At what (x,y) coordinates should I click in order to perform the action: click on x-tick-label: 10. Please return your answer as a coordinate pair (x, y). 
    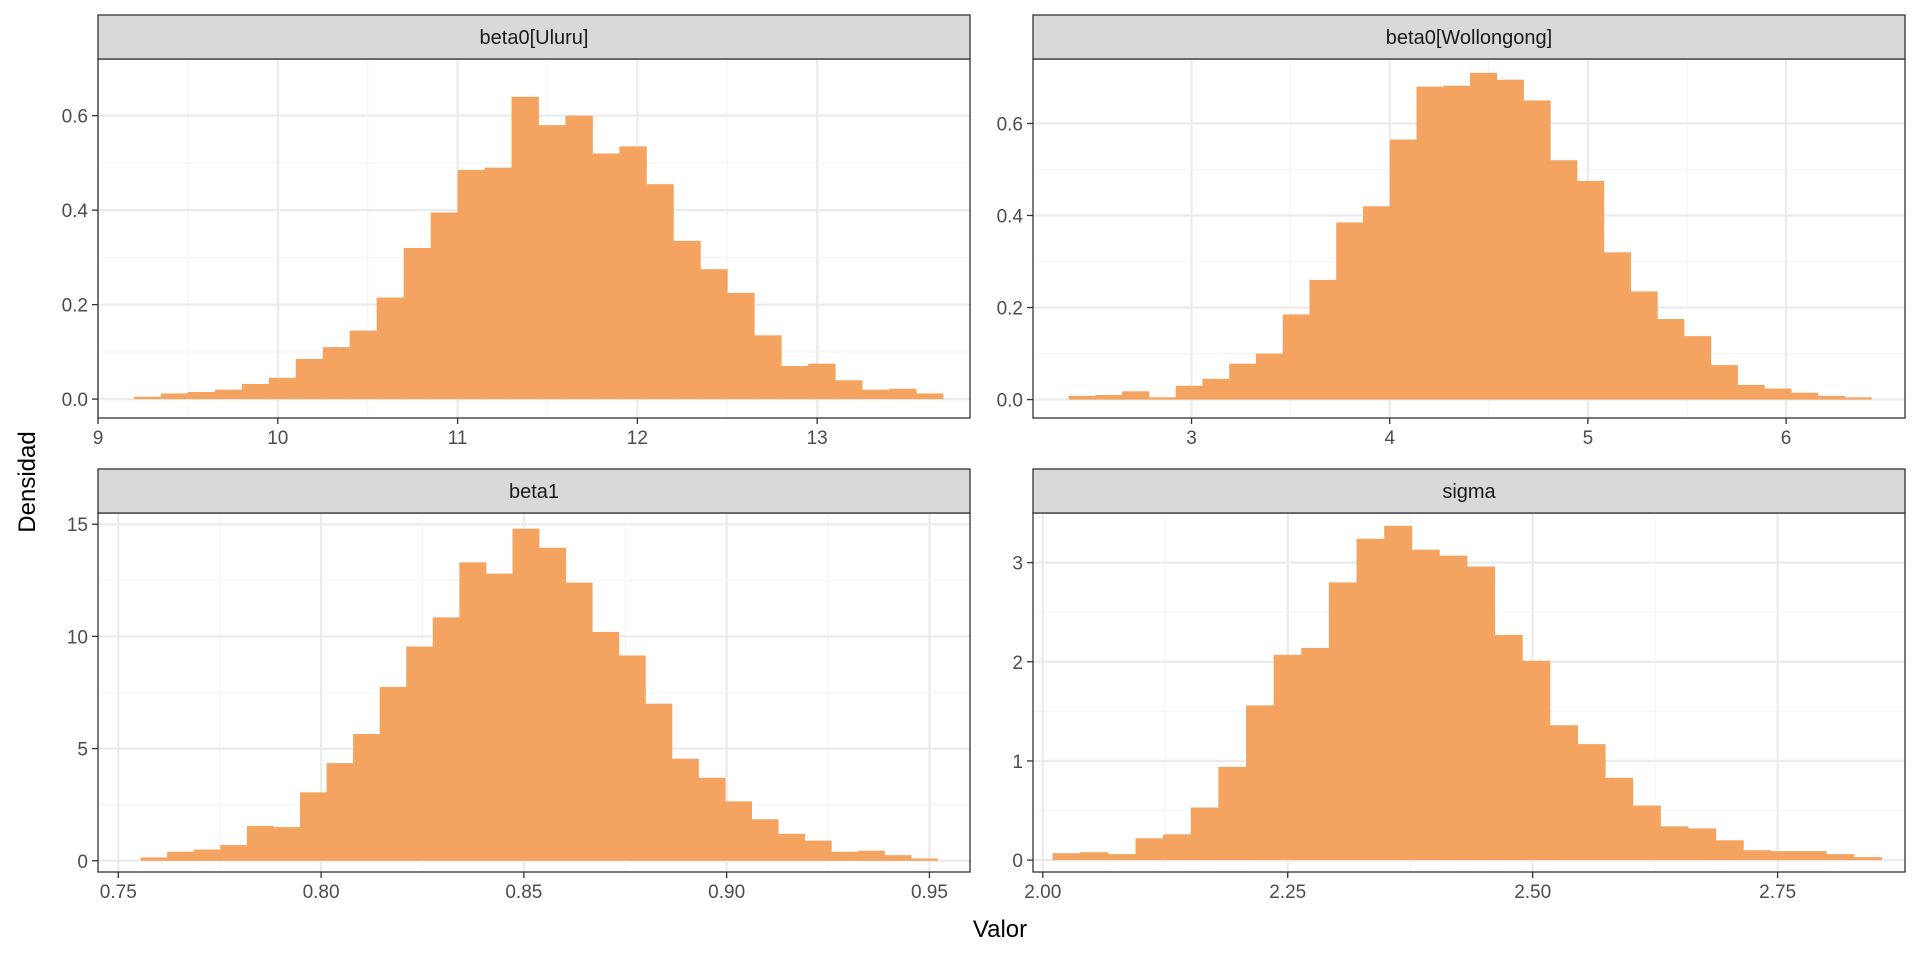
    Looking at the image, I should click on (277, 438).